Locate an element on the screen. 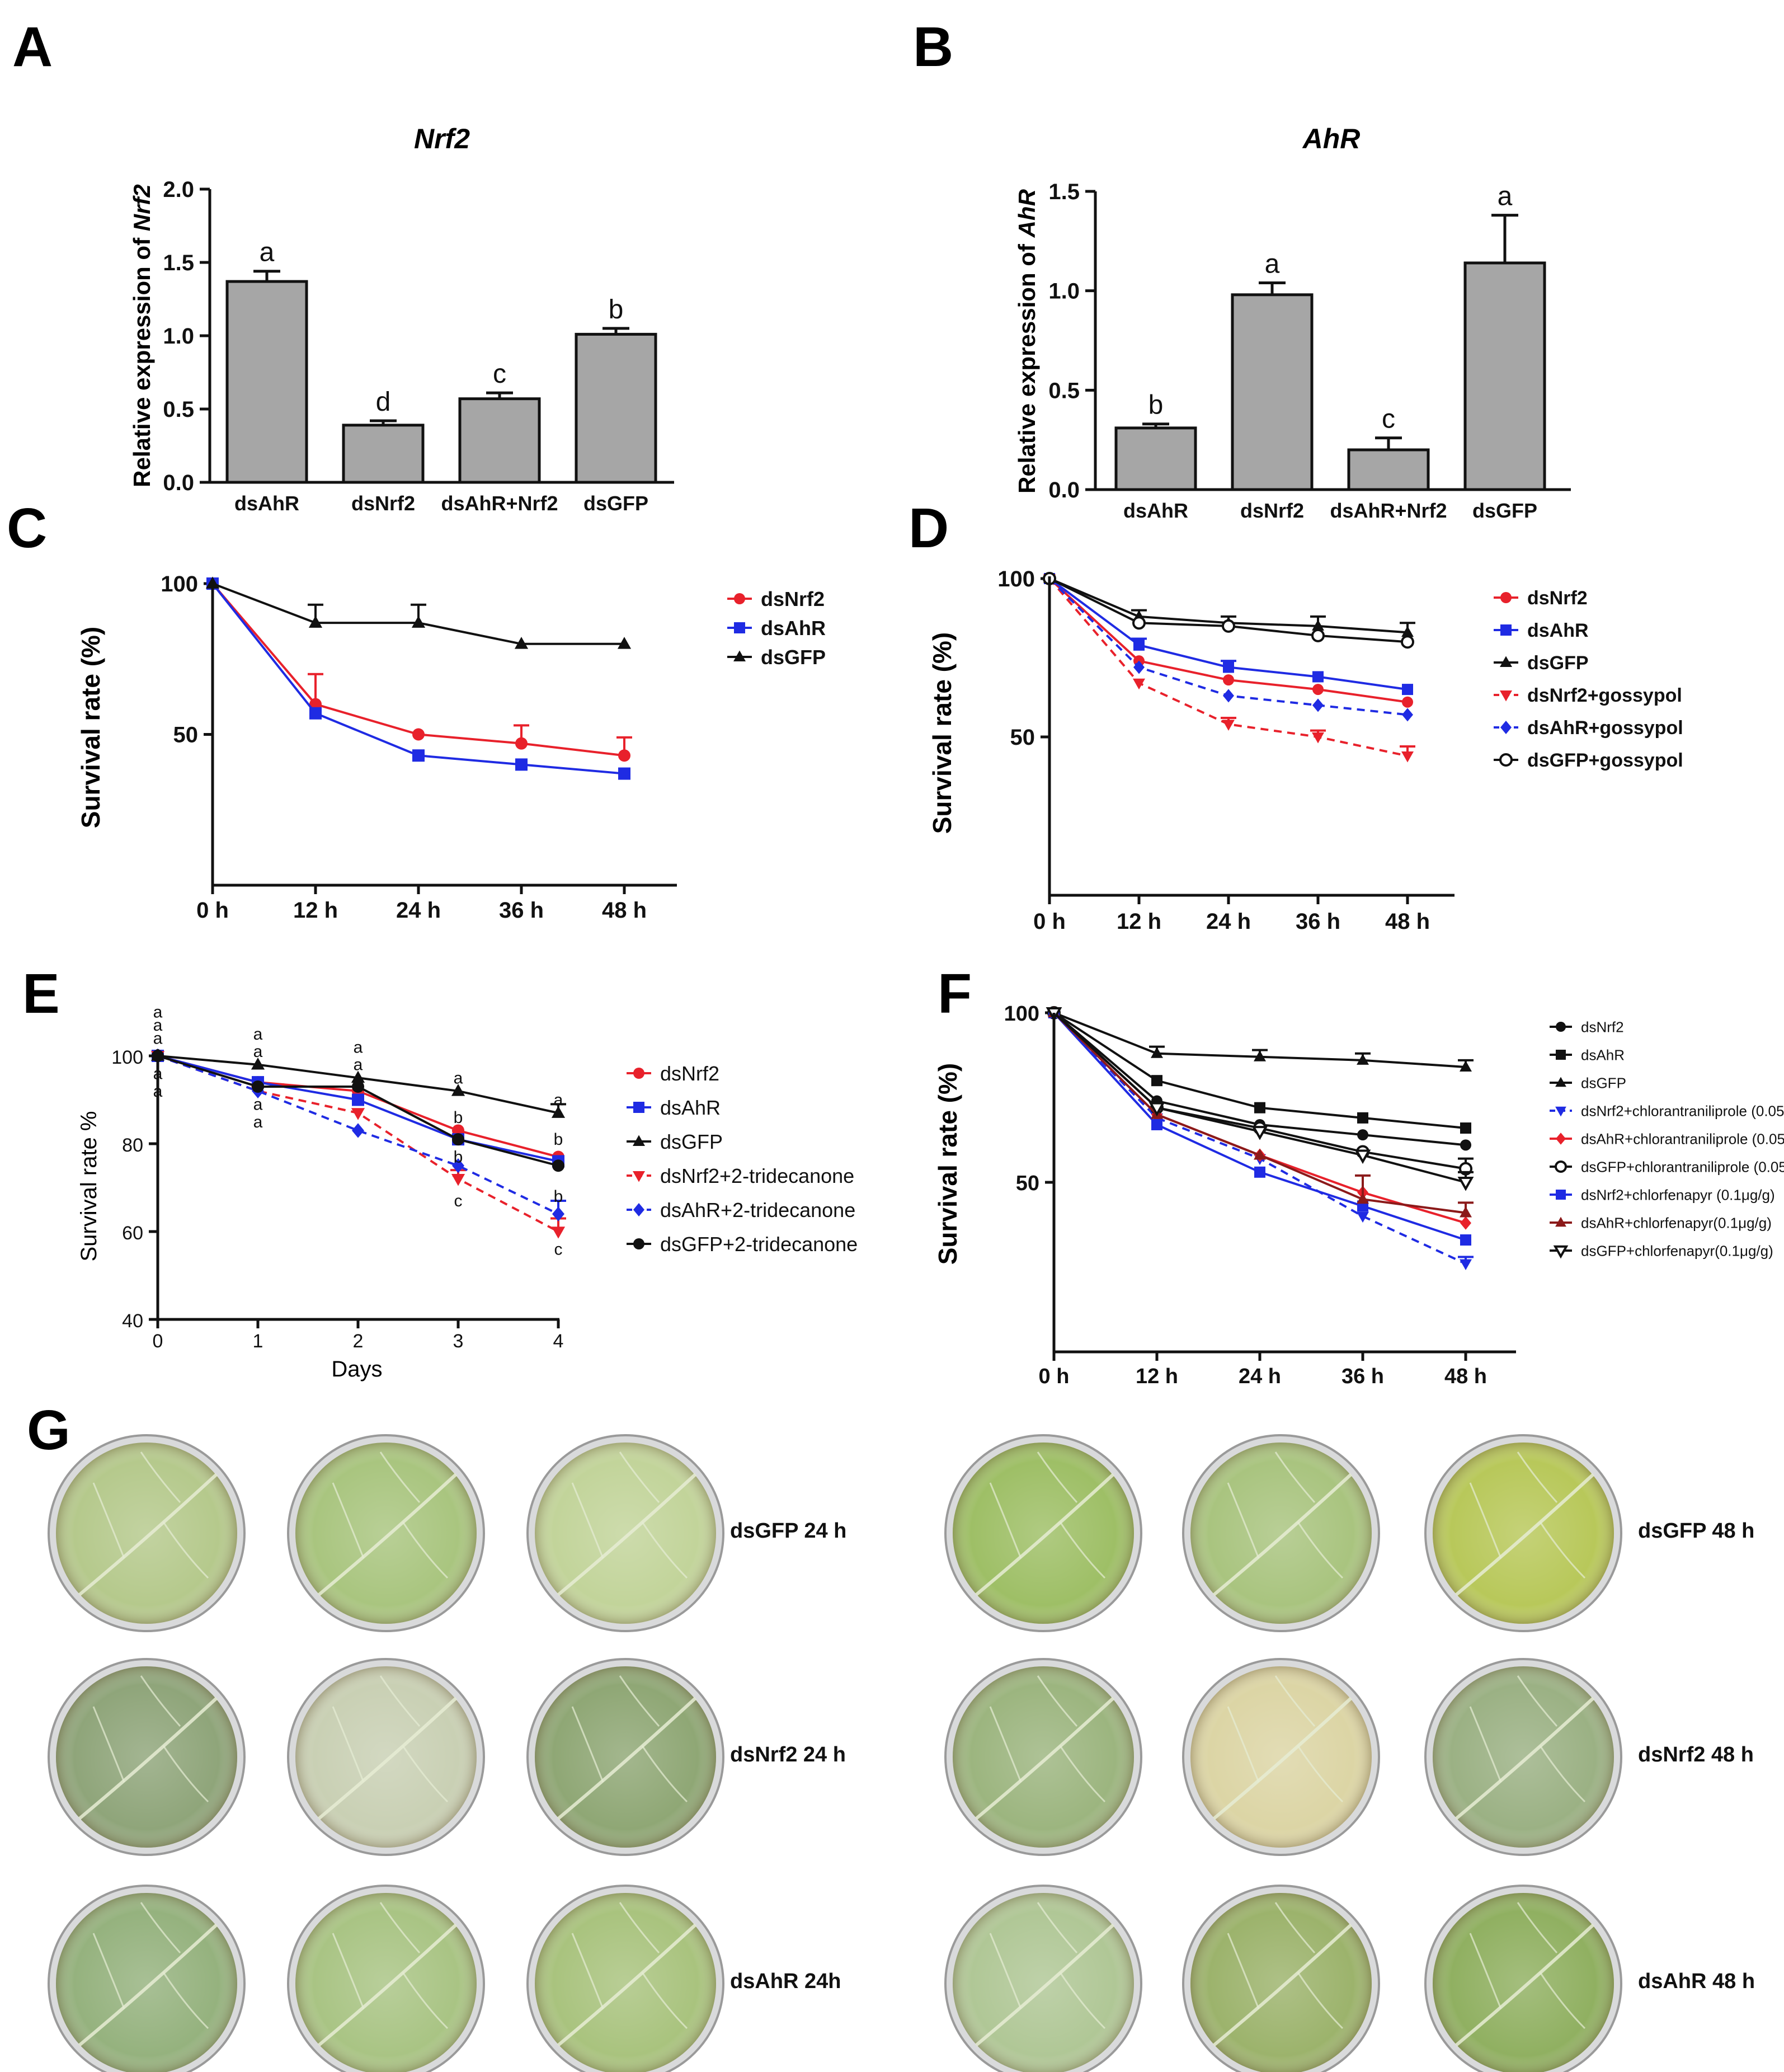 Image resolution: width=1784 pixels, height=2072 pixels. chart-d-xtick-label: 36 h is located at coordinates (1318, 921).